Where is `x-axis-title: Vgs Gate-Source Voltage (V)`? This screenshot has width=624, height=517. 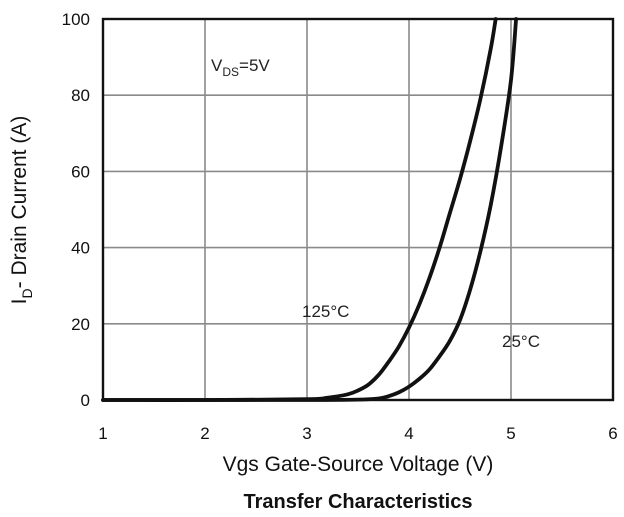 x-axis-title: Vgs Gate-Source Voltage (V) is located at coordinates (358, 464).